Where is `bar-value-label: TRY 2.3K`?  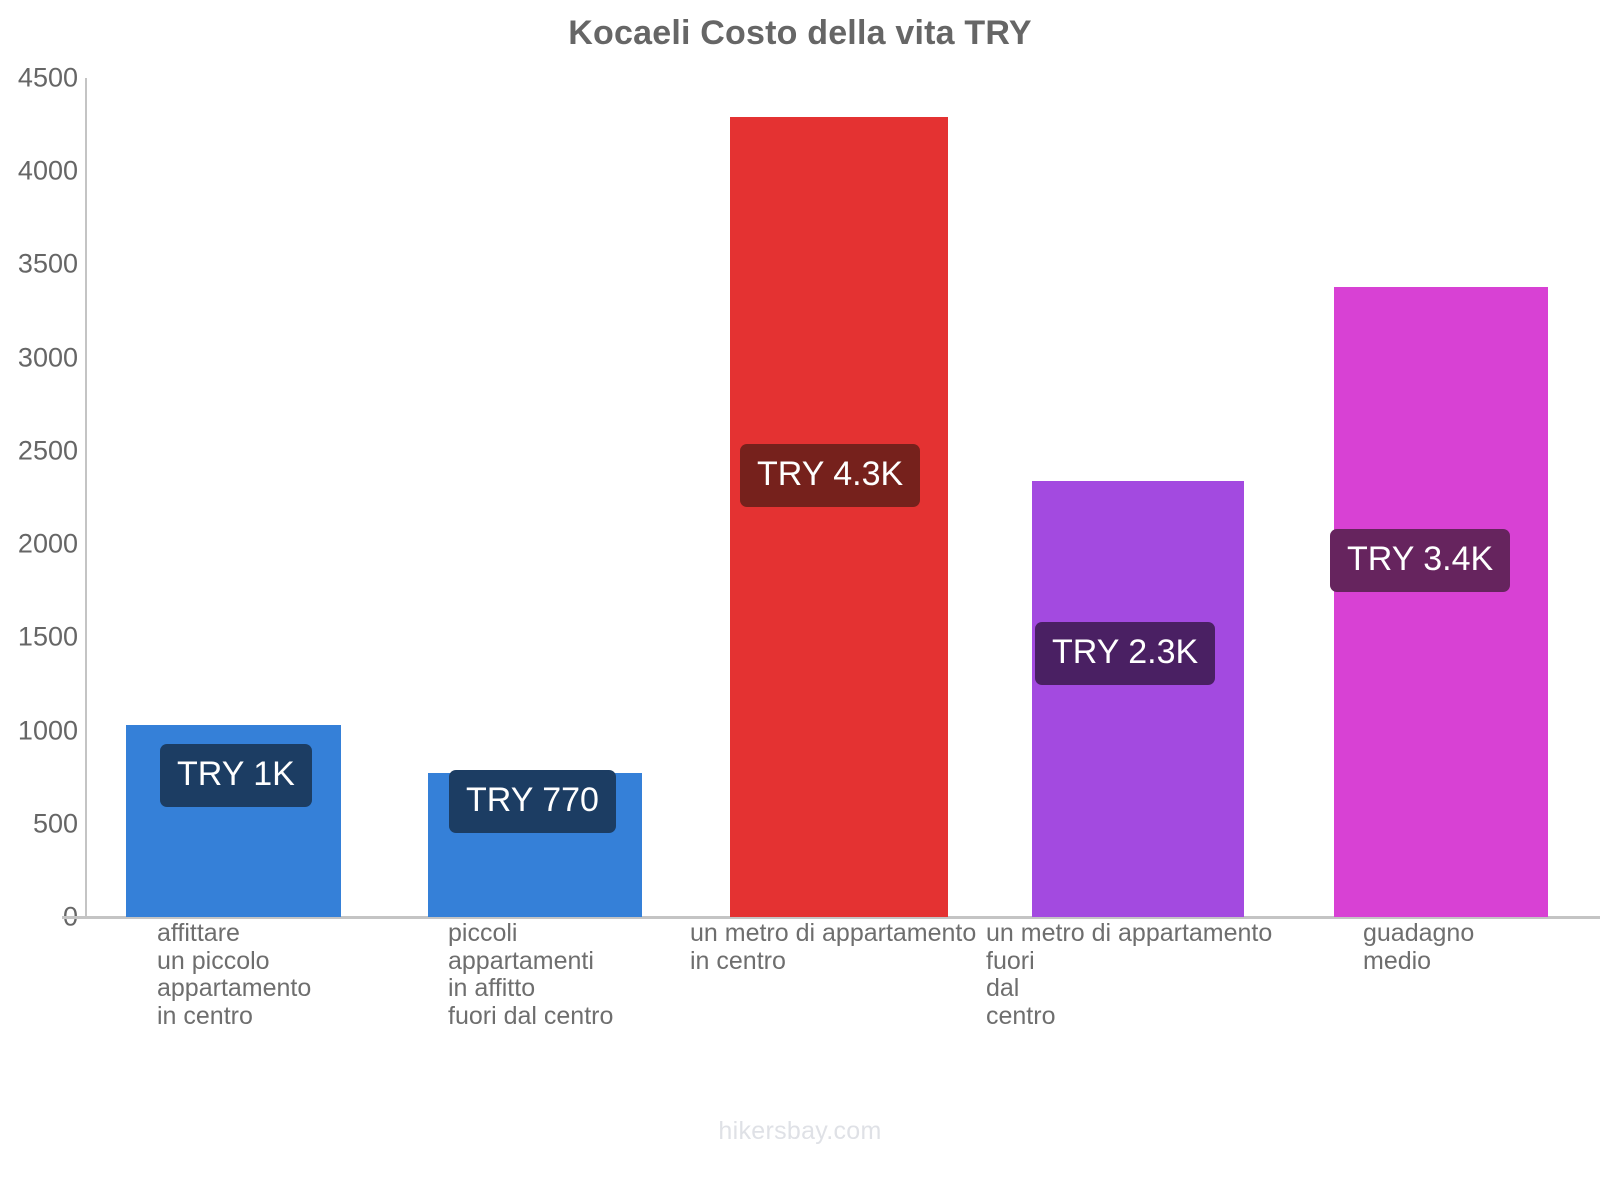 bar-value-label: TRY 2.3K is located at coordinates (1125, 653).